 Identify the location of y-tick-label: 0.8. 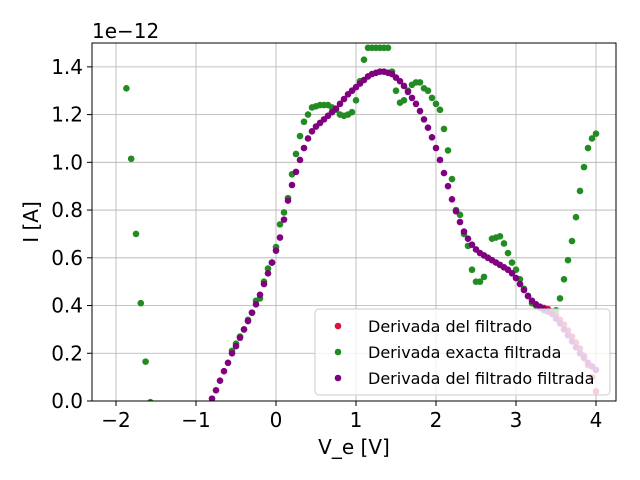
(67, 210).